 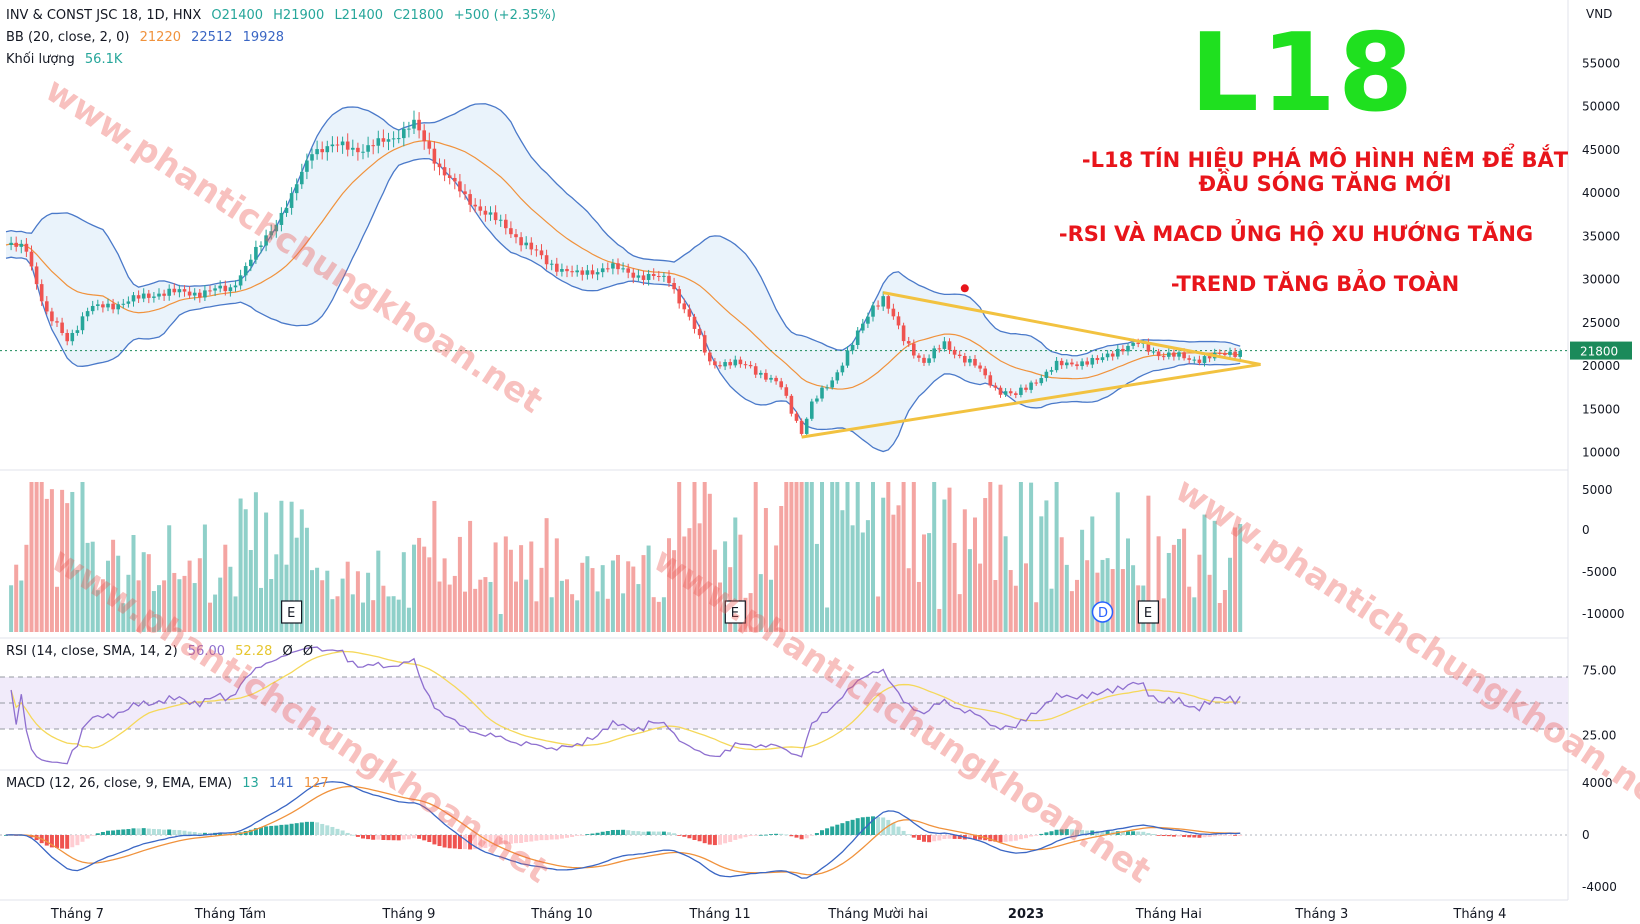 I want to click on note-trend: -TREND TĂNG BẢO TOÀN, so click(x=1315, y=284).